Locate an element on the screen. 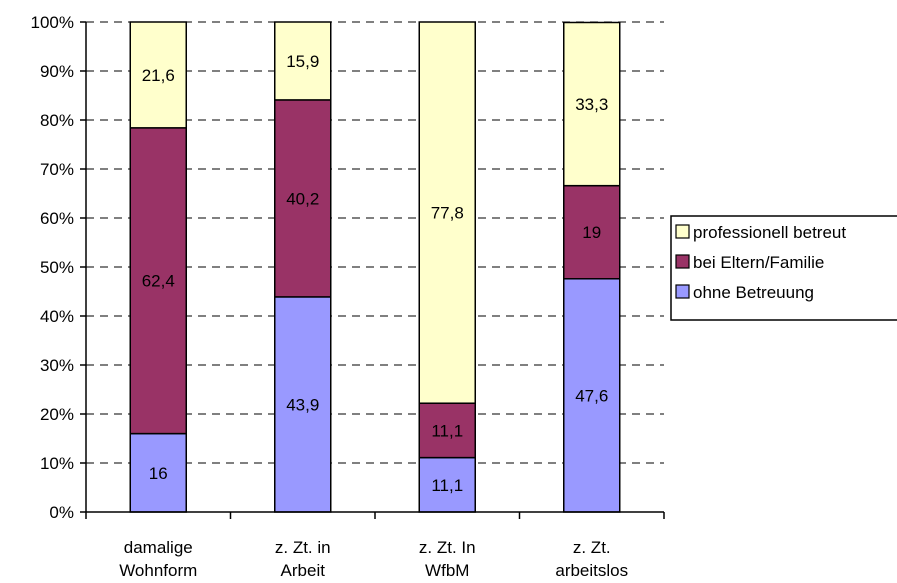  x-category-label: arbeitslos is located at coordinates (591, 570).